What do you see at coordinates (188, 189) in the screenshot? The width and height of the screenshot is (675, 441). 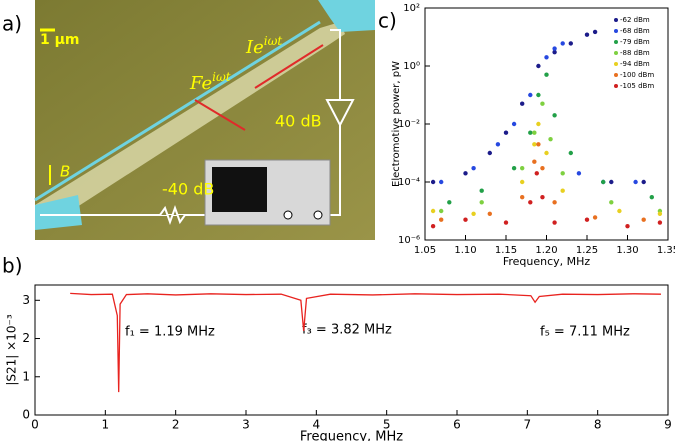 I see `atten-label: -40 dB` at bounding box center [188, 189].